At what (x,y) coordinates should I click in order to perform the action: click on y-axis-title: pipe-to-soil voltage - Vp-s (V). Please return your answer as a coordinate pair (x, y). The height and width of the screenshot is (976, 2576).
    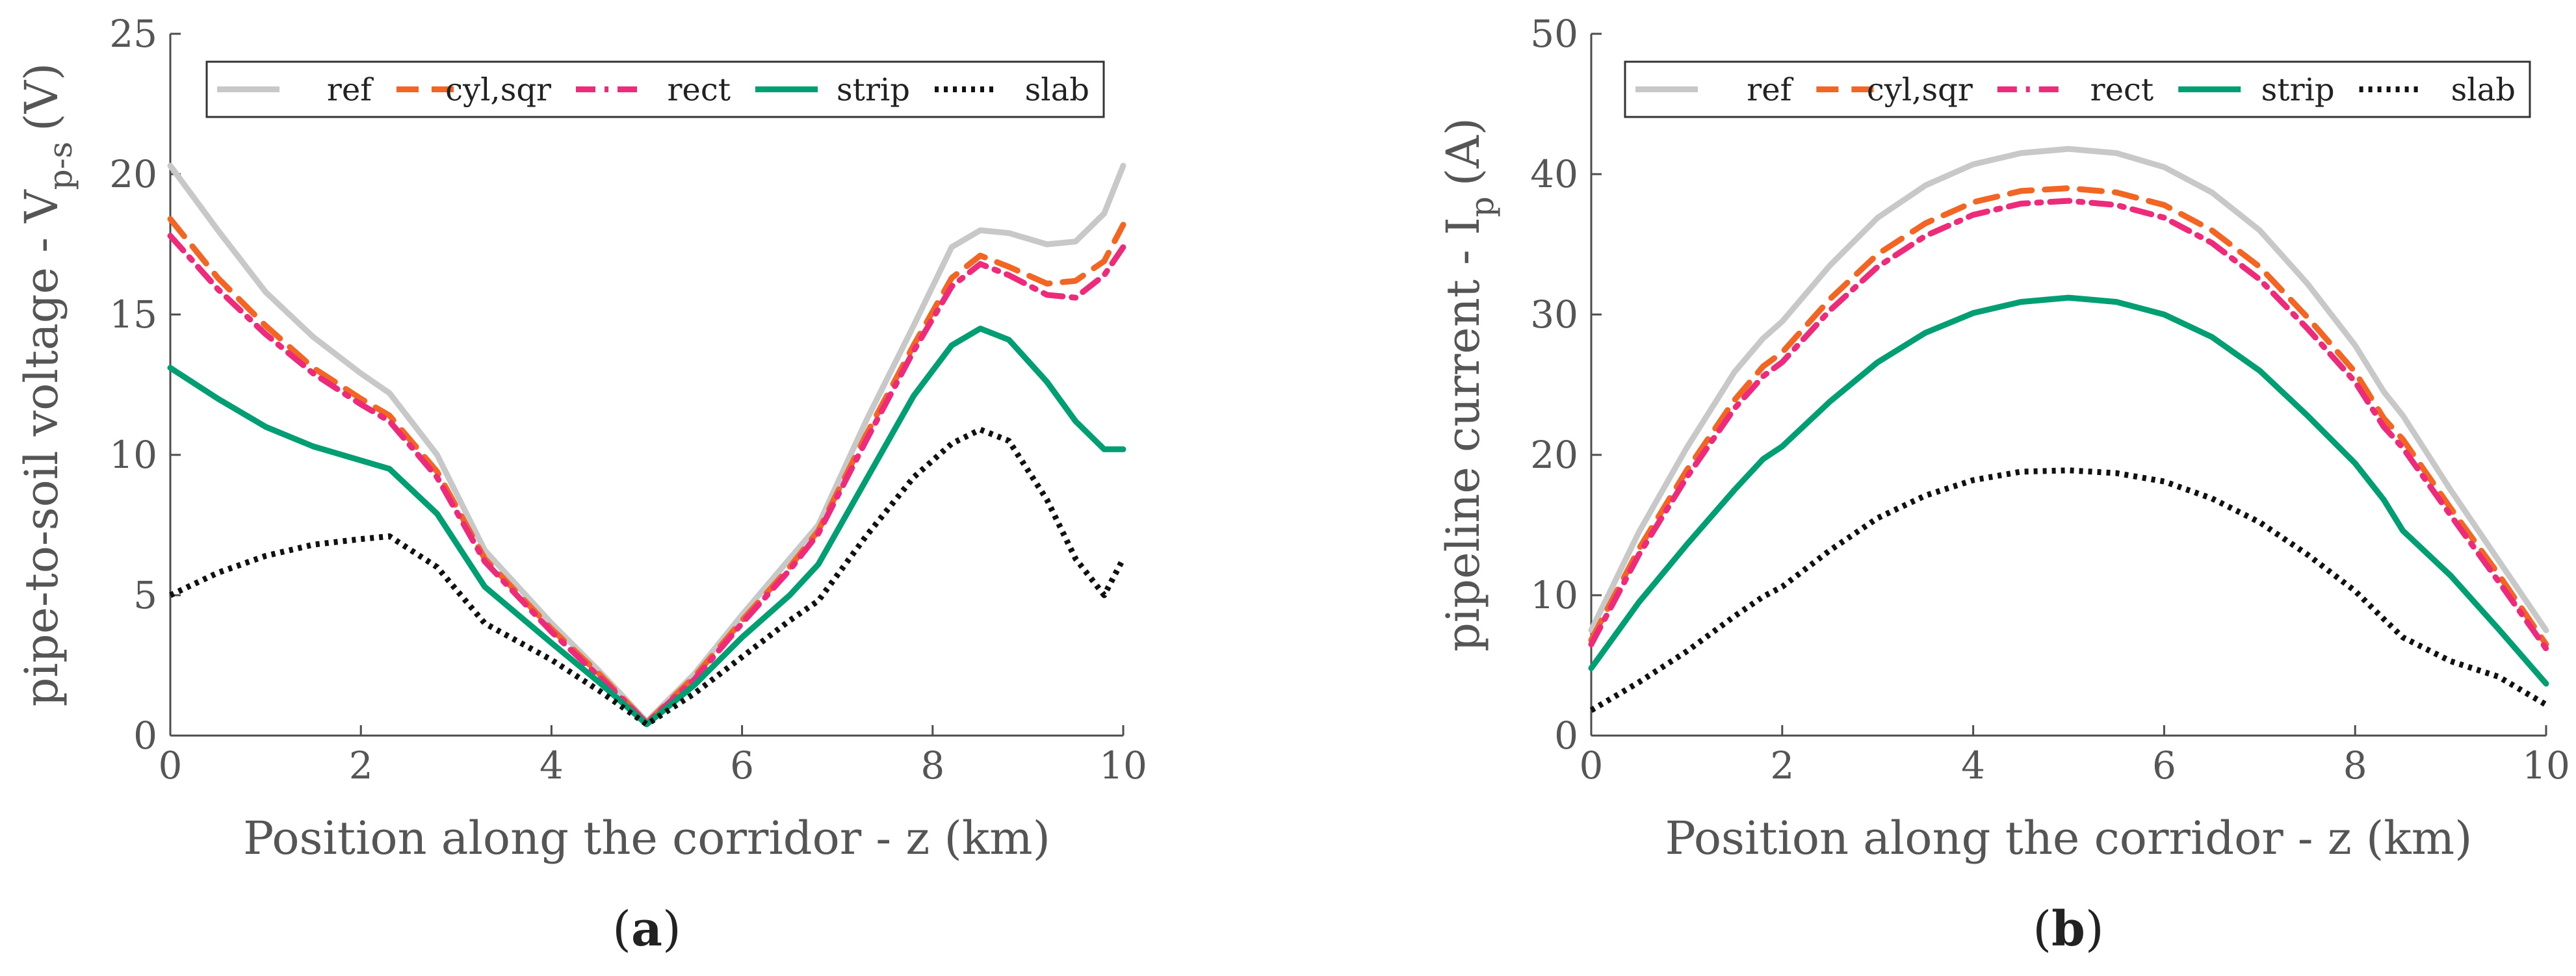
    Looking at the image, I should click on (47, 385).